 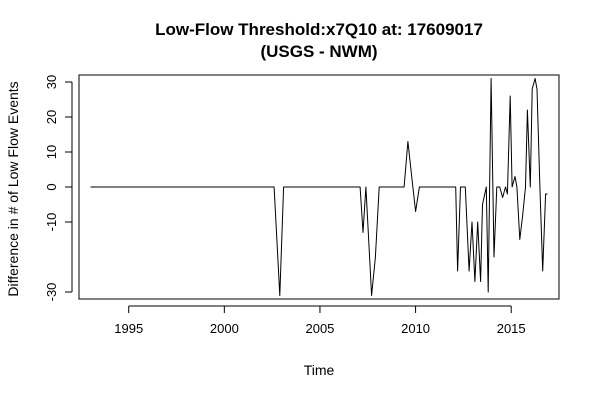 I want to click on x-tick-label: 1995, so click(x=128, y=328).